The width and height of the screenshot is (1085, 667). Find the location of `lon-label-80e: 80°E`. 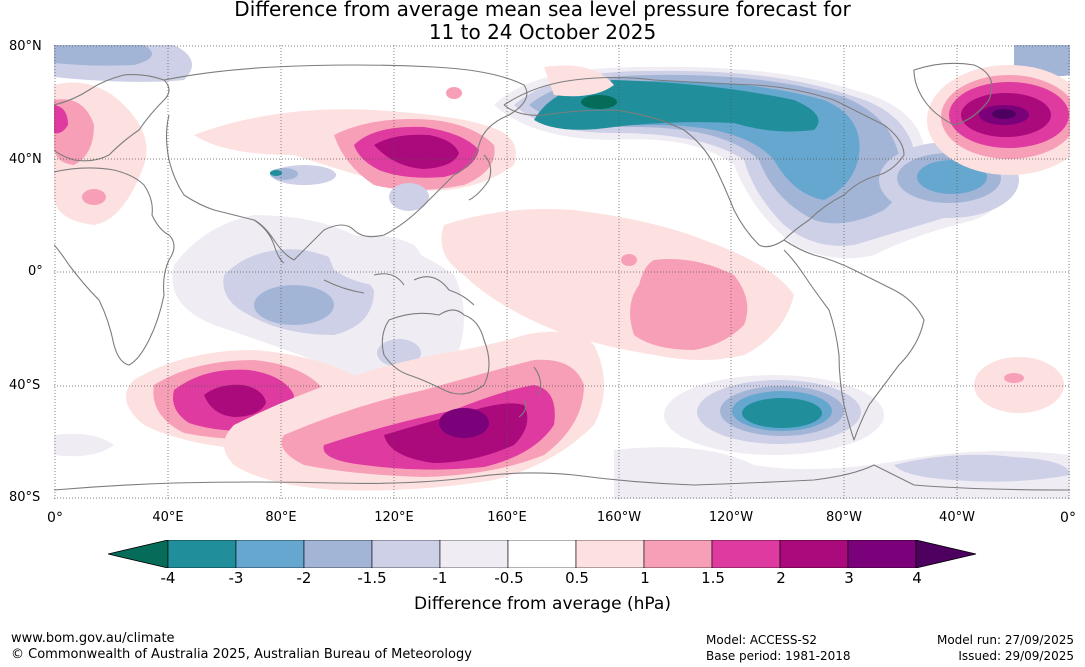

lon-label-80e: 80°E is located at coordinates (281, 517).